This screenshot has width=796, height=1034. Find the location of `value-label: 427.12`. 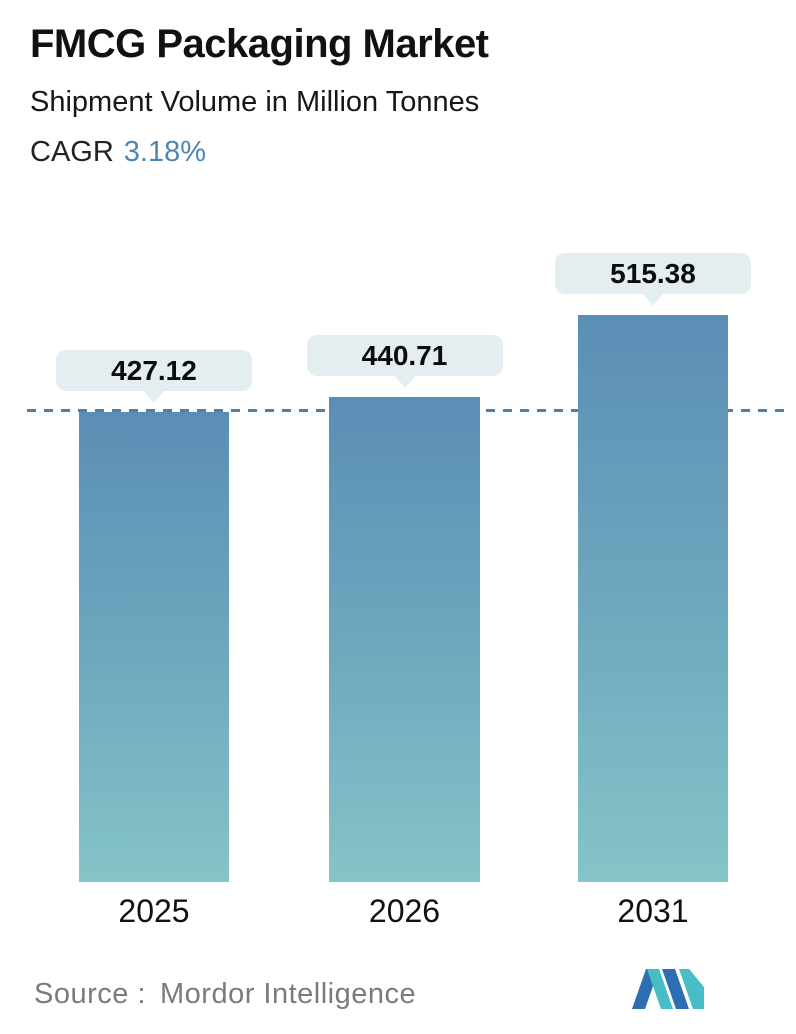

value-label: 427.12 is located at coordinates (154, 370).